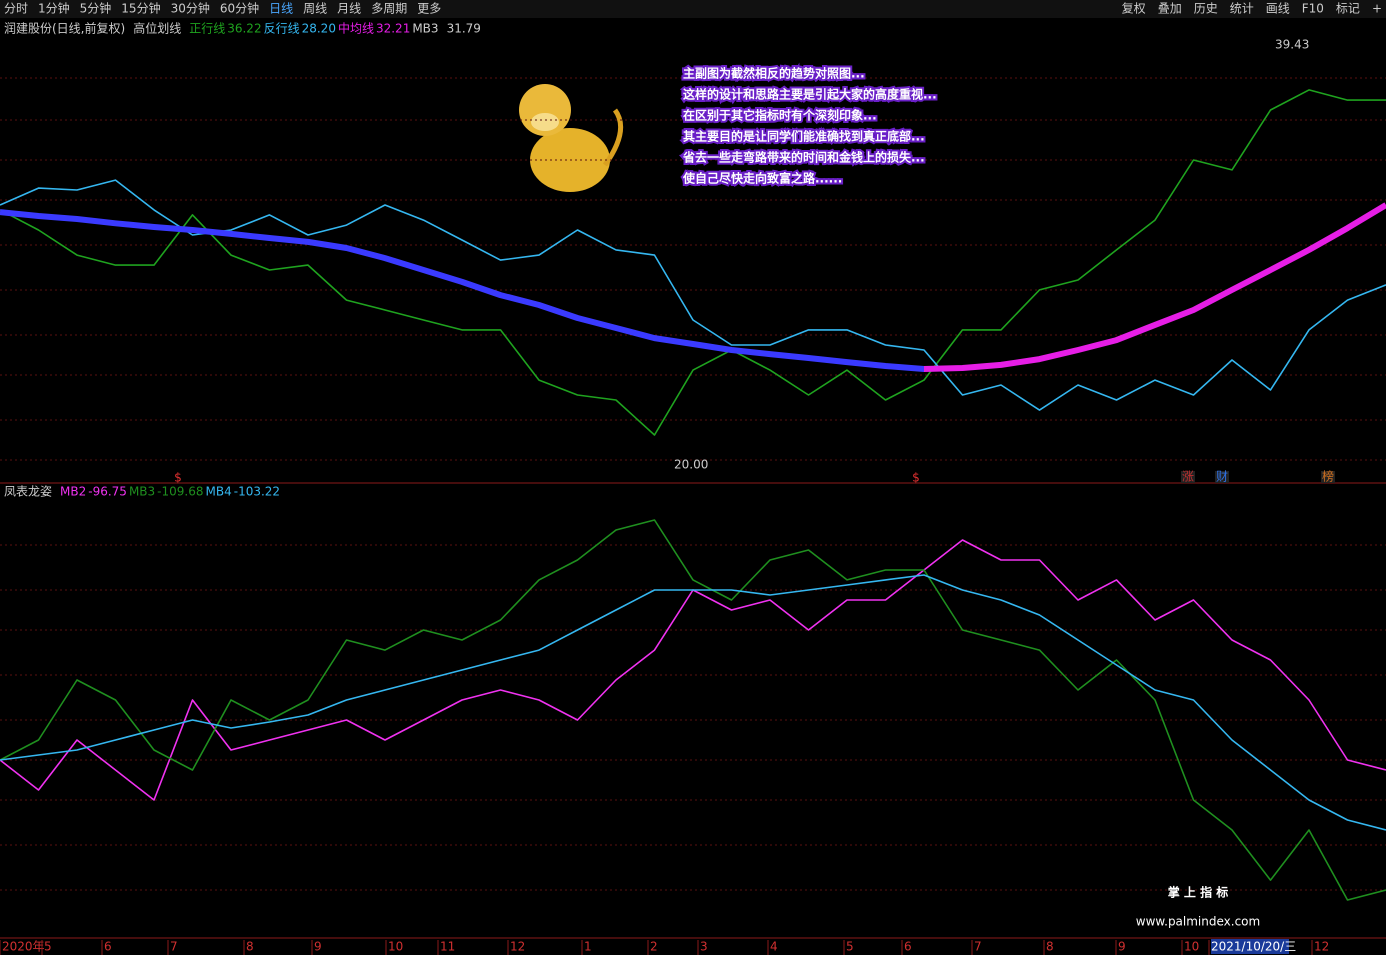 The height and width of the screenshot is (955, 1386). I want to click on time-highlight, so click(1250, 946).